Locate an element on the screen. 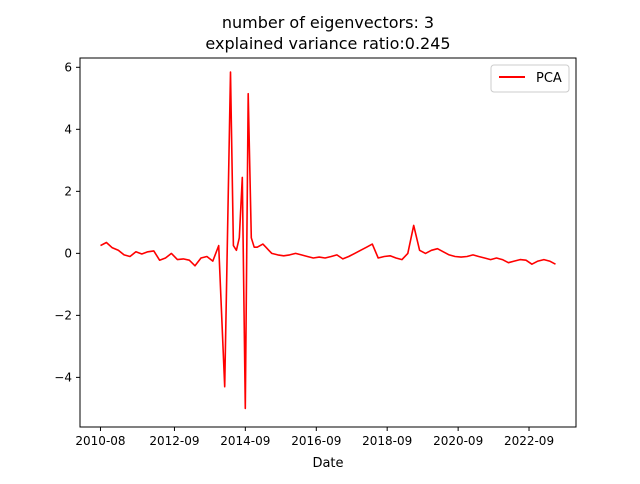 The image size is (640, 484). legend-box is located at coordinates (530, 78).